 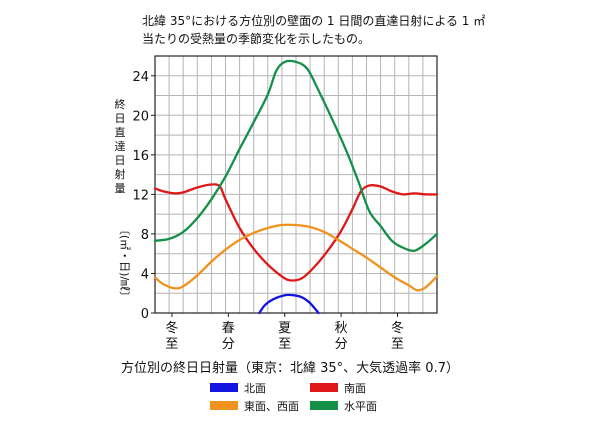 I want to click on legend-label: 東面、西面, so click(x=271, y=406).